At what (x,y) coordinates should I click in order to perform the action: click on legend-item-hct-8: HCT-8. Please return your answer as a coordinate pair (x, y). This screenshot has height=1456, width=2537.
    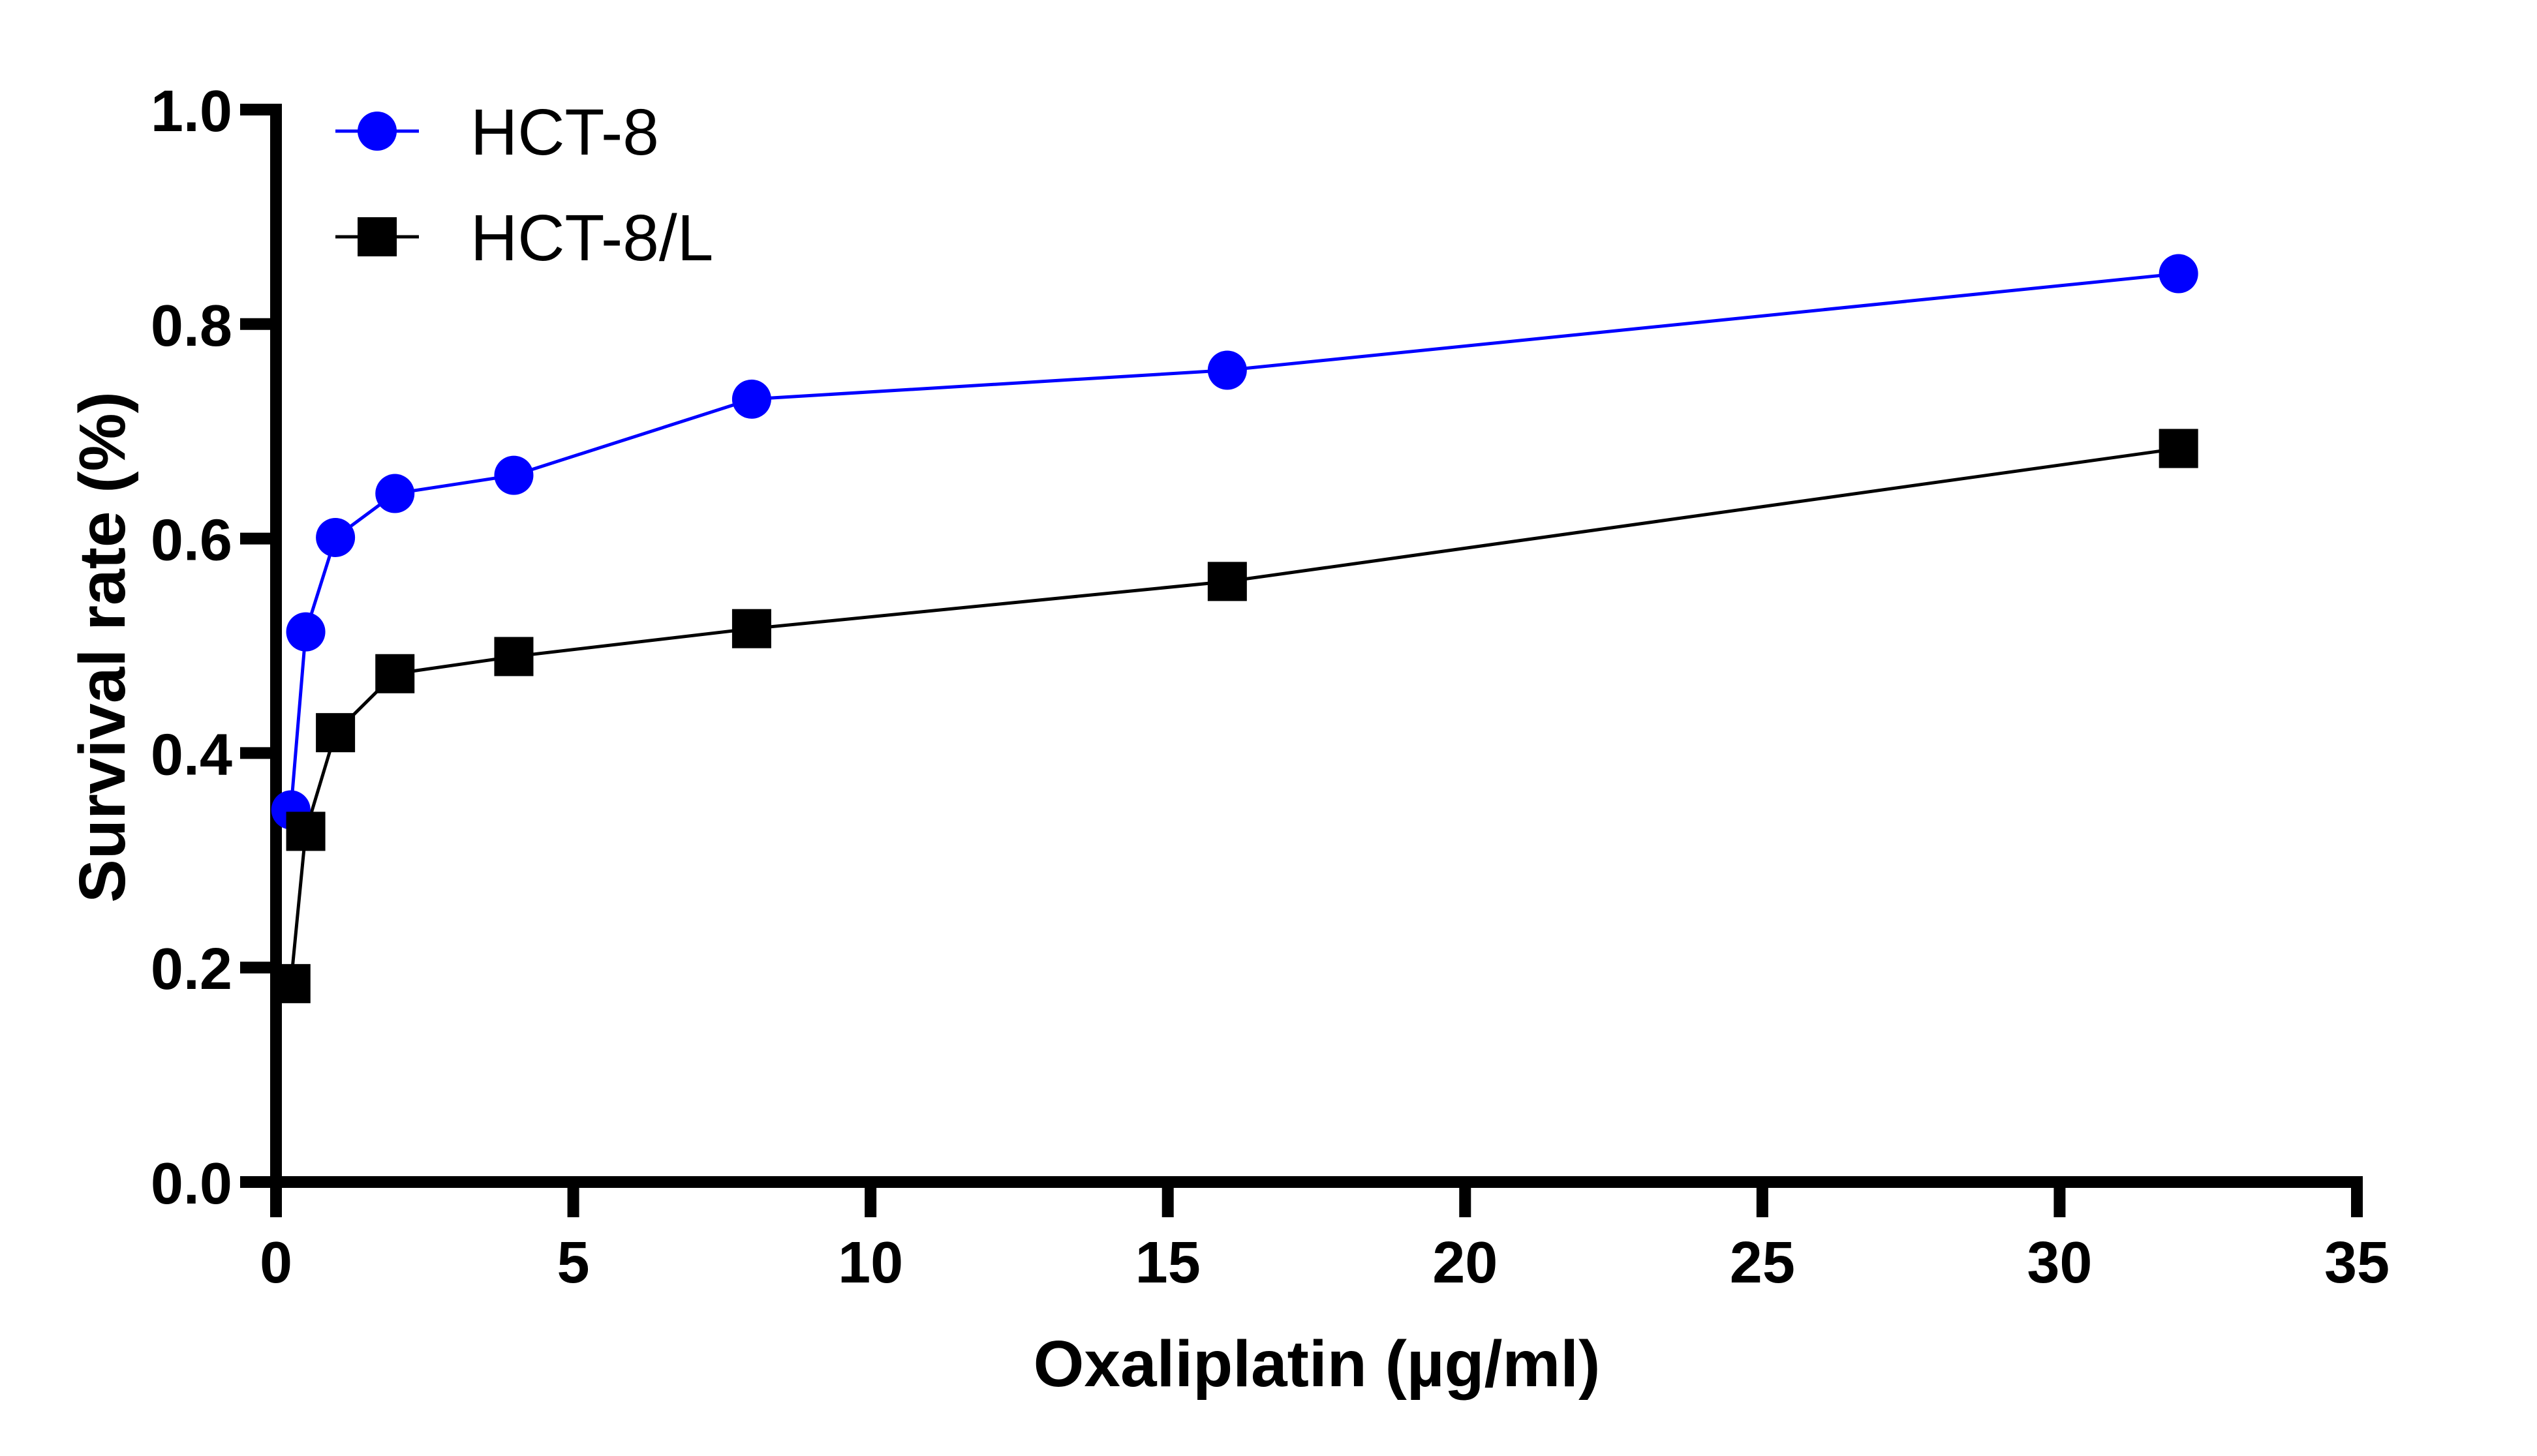
    Looking at the image, I should click on (497, 133).